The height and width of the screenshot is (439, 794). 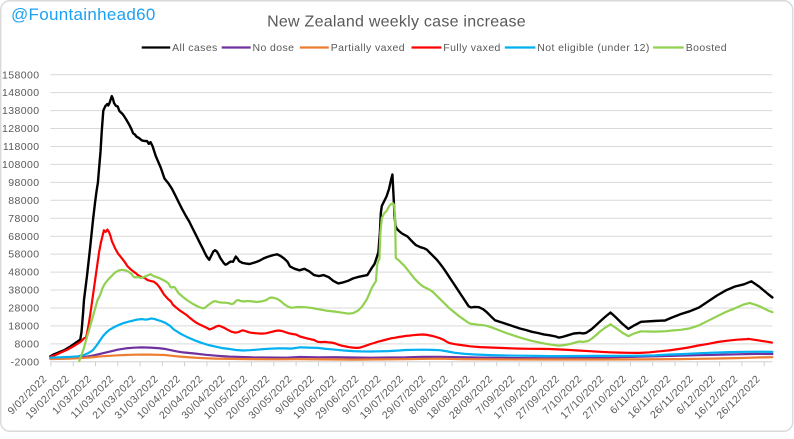 I want to click on svg-text: Not eligible (under 12), so click(x=593, y=48).